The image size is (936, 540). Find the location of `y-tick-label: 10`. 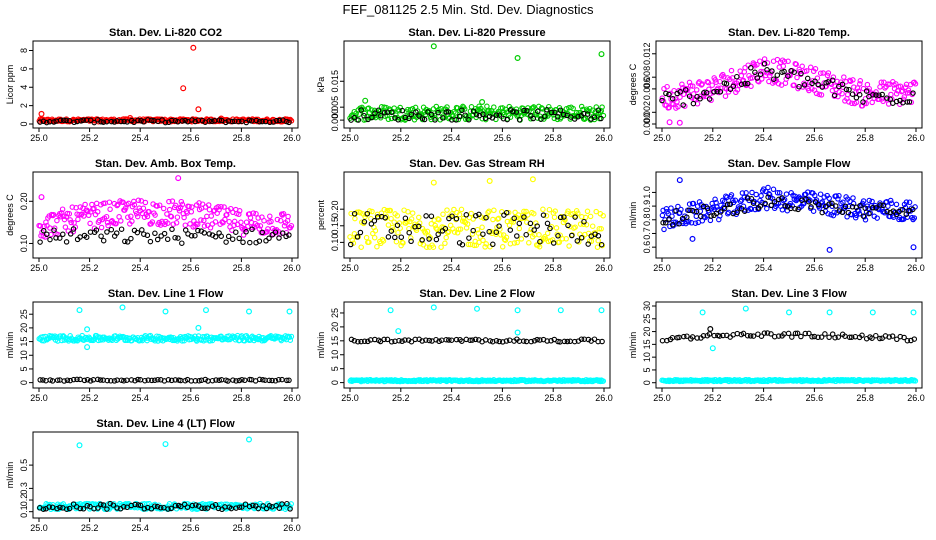

y-tick-label: 10 is located at coordinates (335, 355).